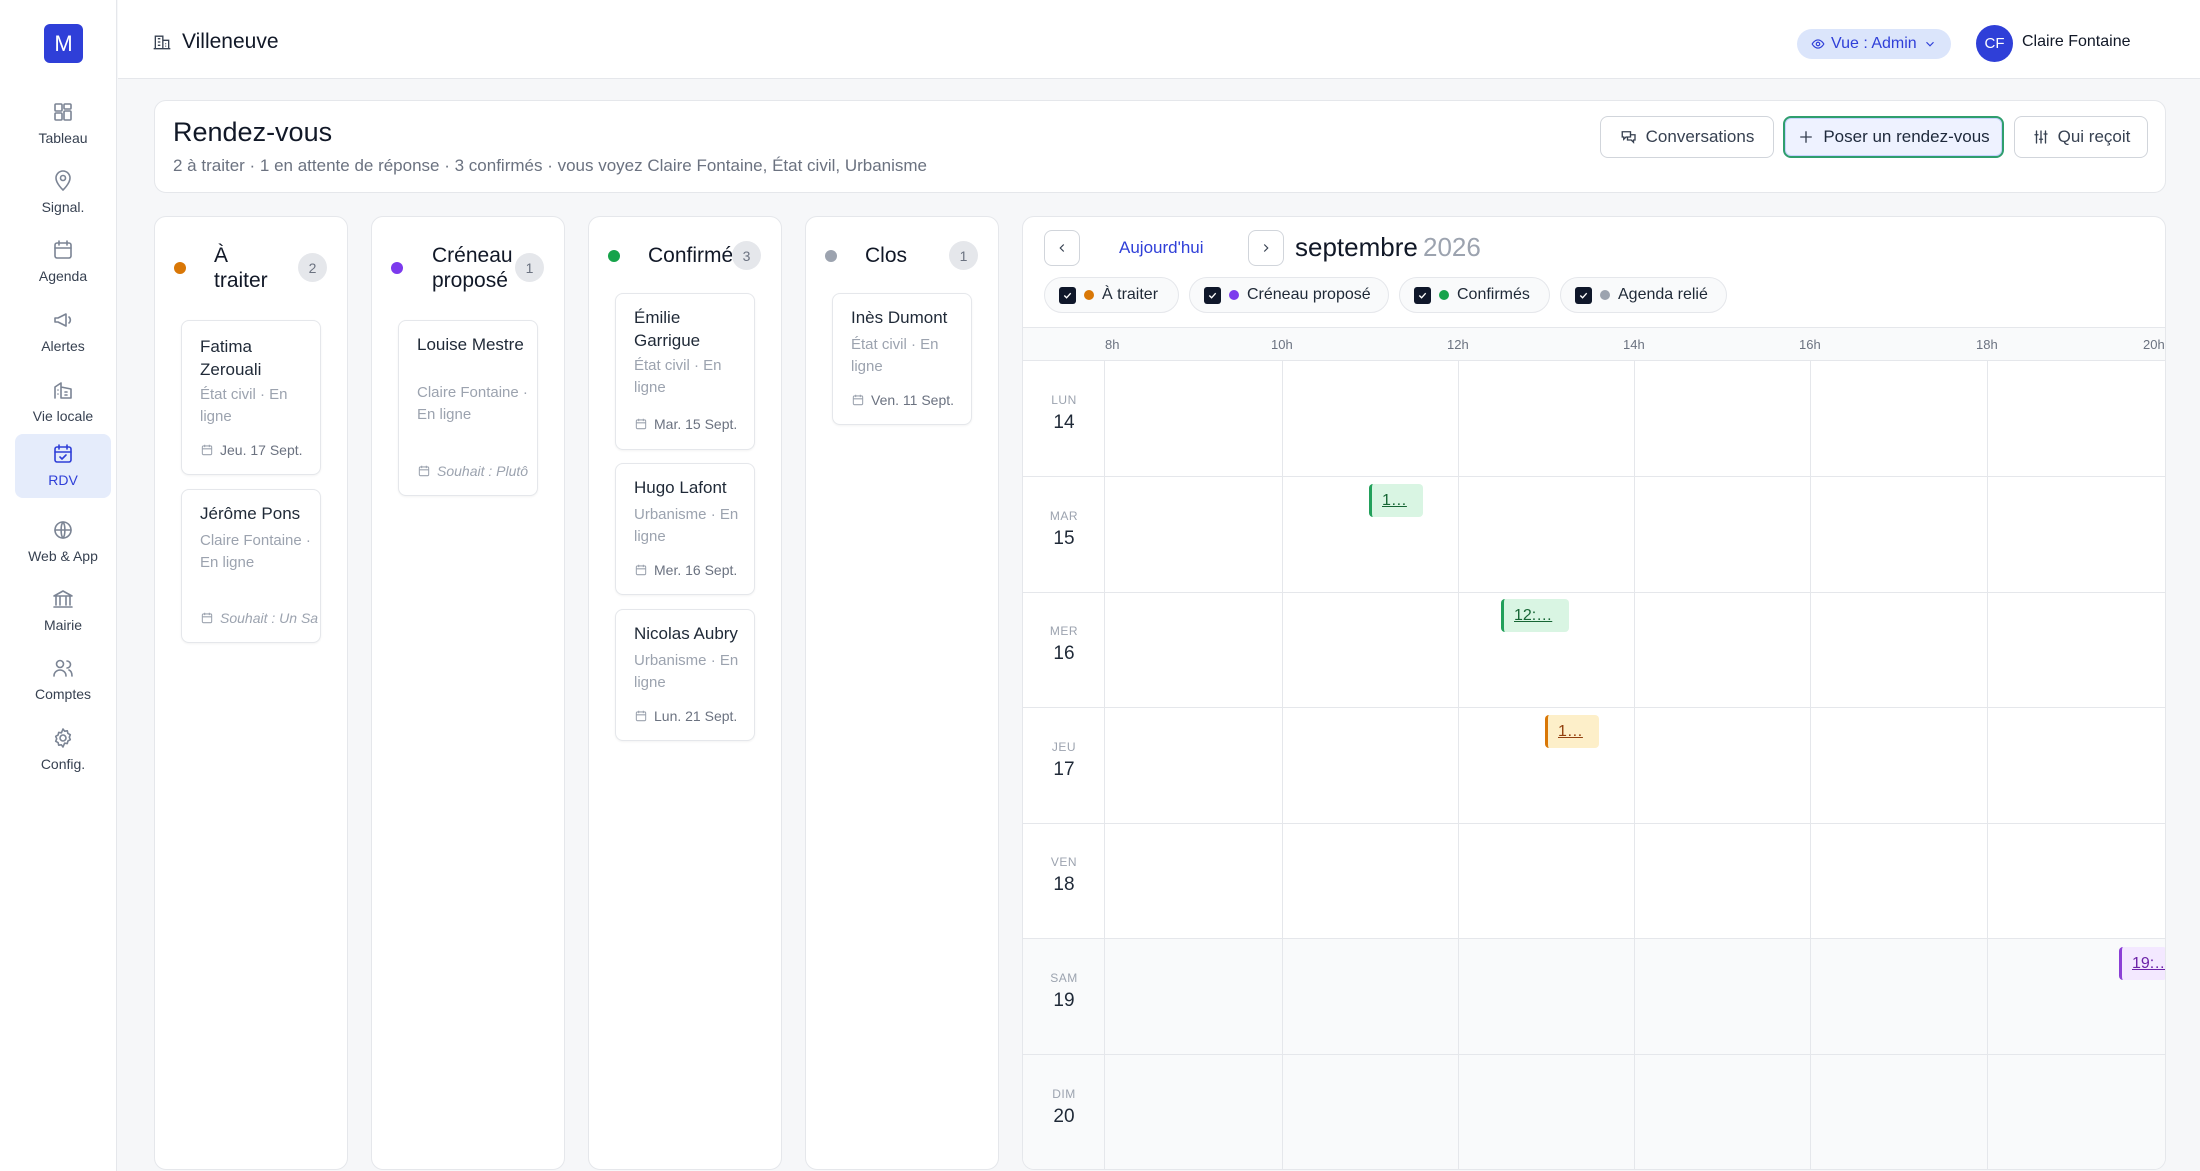 The image size is (2200, 1171). What do you see at coordinates (1987, 344) in the screenshot?
I see `hour-label: 18h` at bounding box center [1987, 344].